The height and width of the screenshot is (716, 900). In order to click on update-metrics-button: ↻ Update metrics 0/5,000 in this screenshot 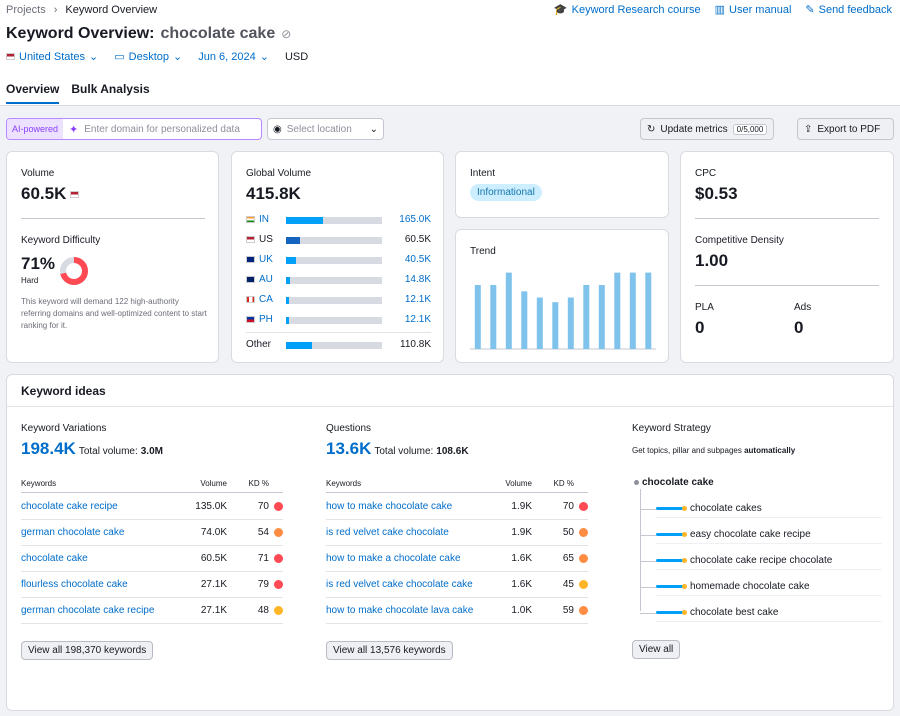, I will do `click(707, 129)`.